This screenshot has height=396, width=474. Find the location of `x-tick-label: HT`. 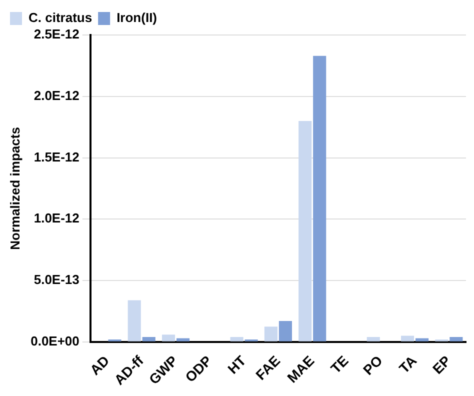

x-tick-label: HT is located at coordinates (237, 364).